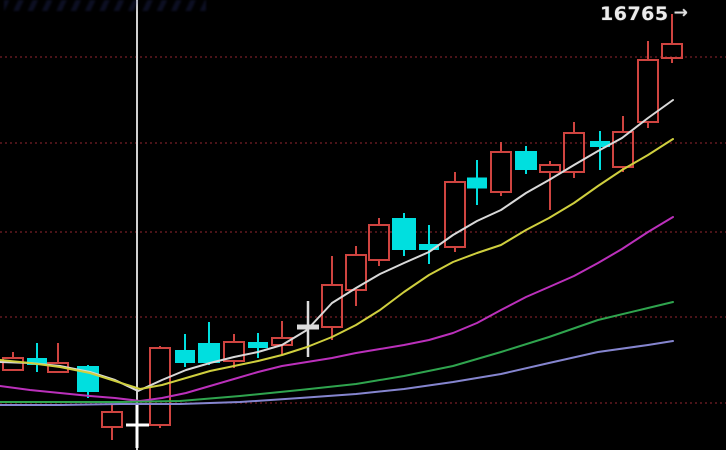 The width and height of the screenshot is (726, 450). Describe the element at coordinates (681, 13) in the screenshot. I see `right-arrow-icon: →` at that location.